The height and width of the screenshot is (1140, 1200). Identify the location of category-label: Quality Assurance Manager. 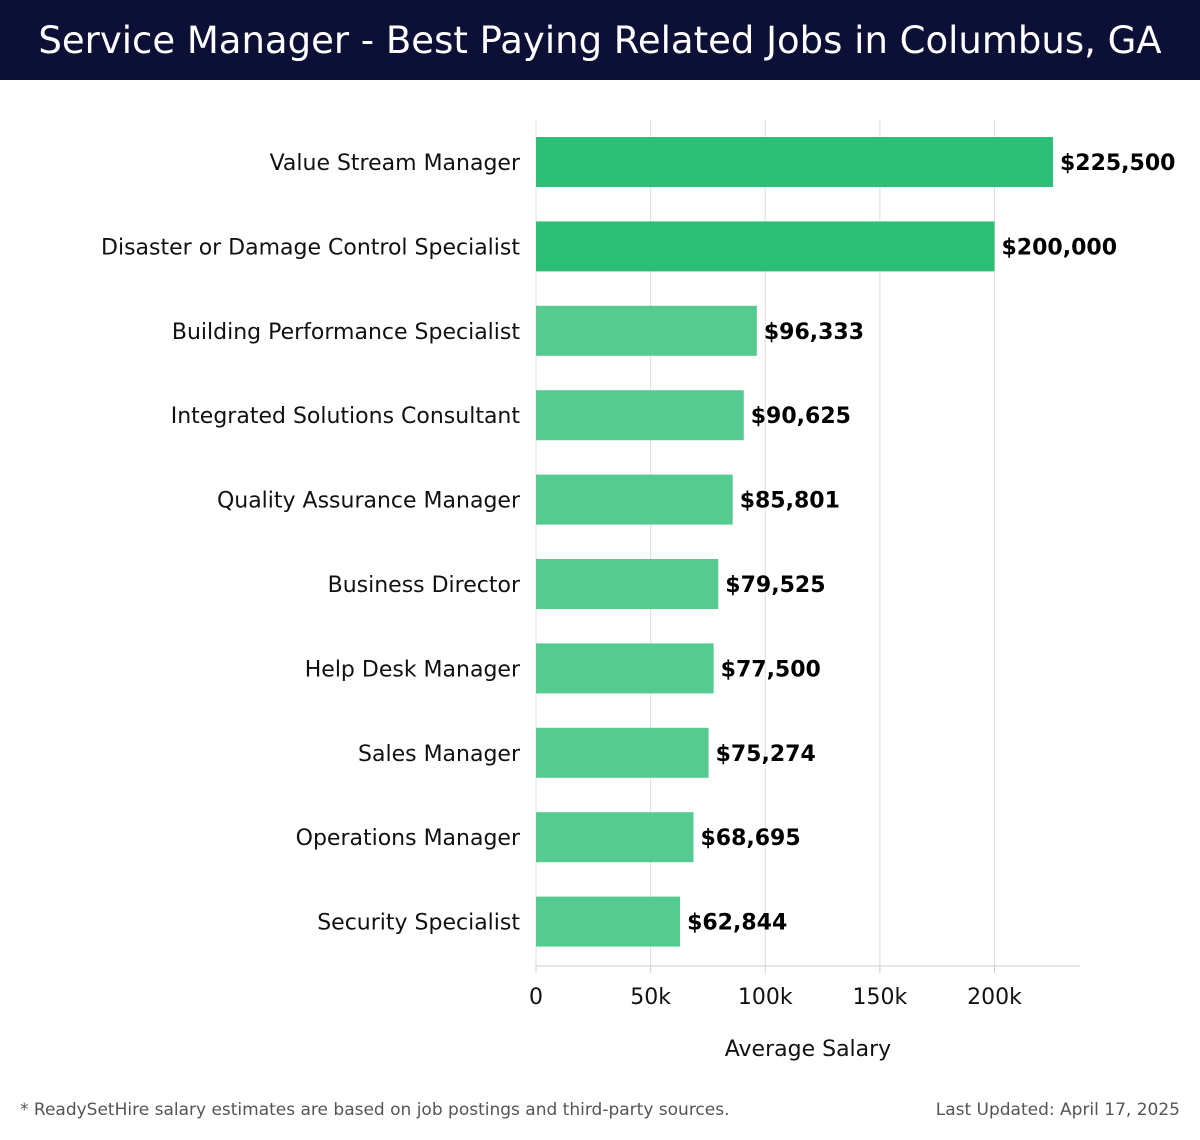
(369, 501).